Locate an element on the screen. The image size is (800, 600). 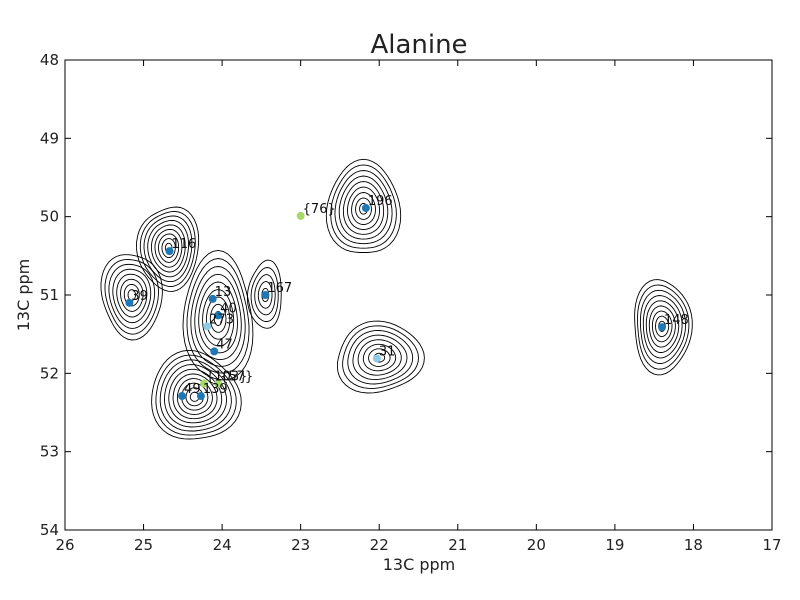
y-tick-label: 51 is located at coordinates (49, 295).